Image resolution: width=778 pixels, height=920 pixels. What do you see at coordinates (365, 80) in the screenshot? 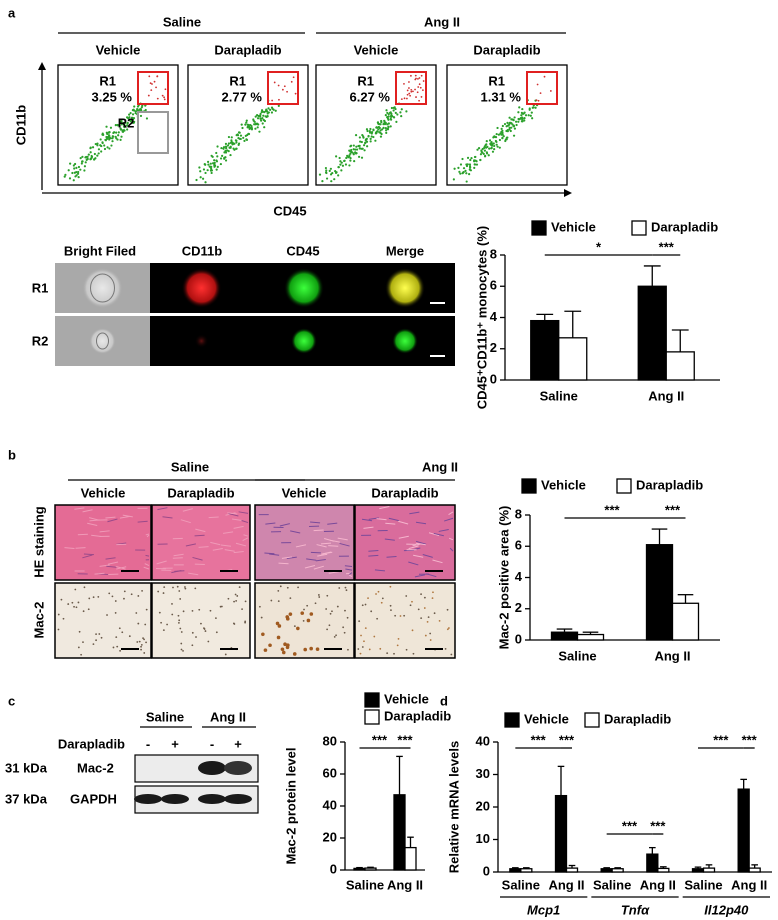
I see `gate-name: R1` at bounding box center [365, 80].